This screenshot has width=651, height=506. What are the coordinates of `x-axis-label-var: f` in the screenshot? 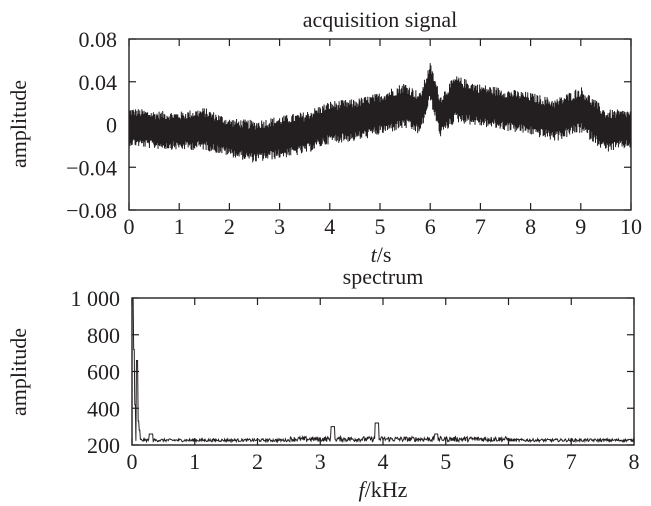 It's located at (363, 489).